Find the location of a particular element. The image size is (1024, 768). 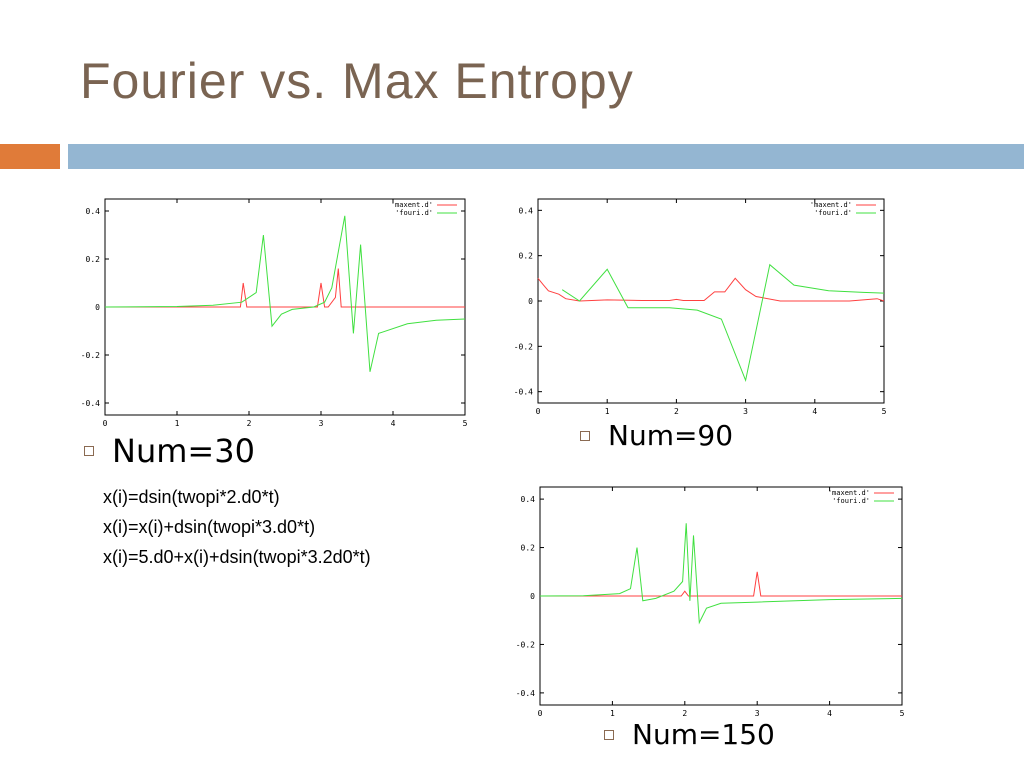

bullet-num90: Num=90 is located at coordinates (656, 435).